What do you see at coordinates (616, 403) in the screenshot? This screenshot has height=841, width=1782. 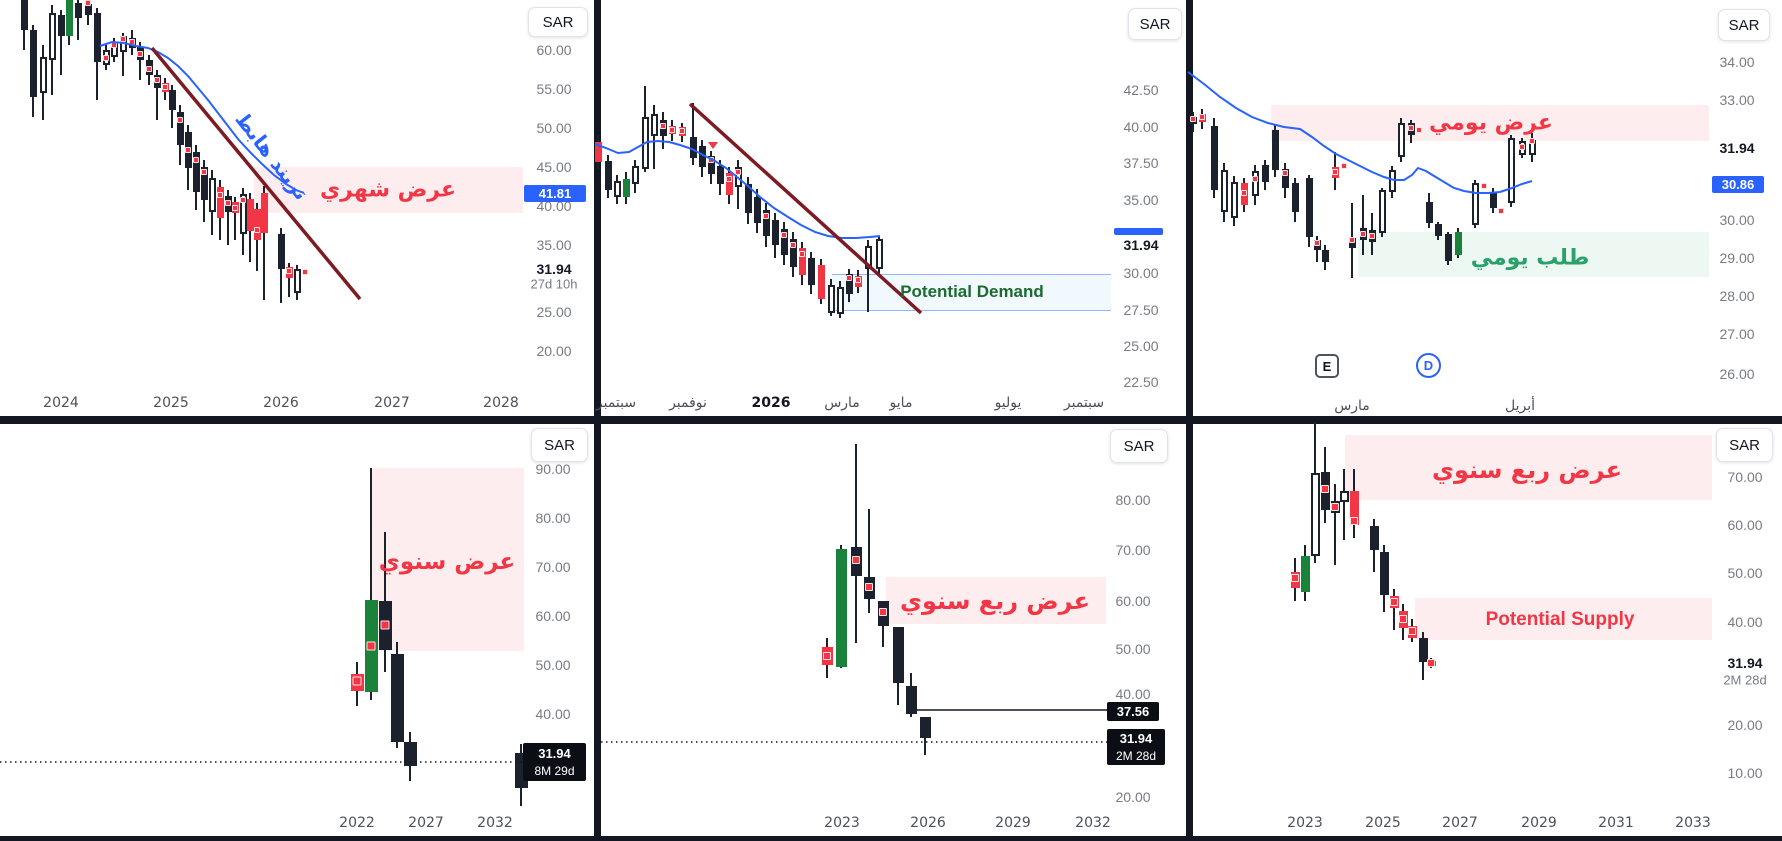 I see `time-scale-label: سبتمبر` at bounding box center [616, 403].